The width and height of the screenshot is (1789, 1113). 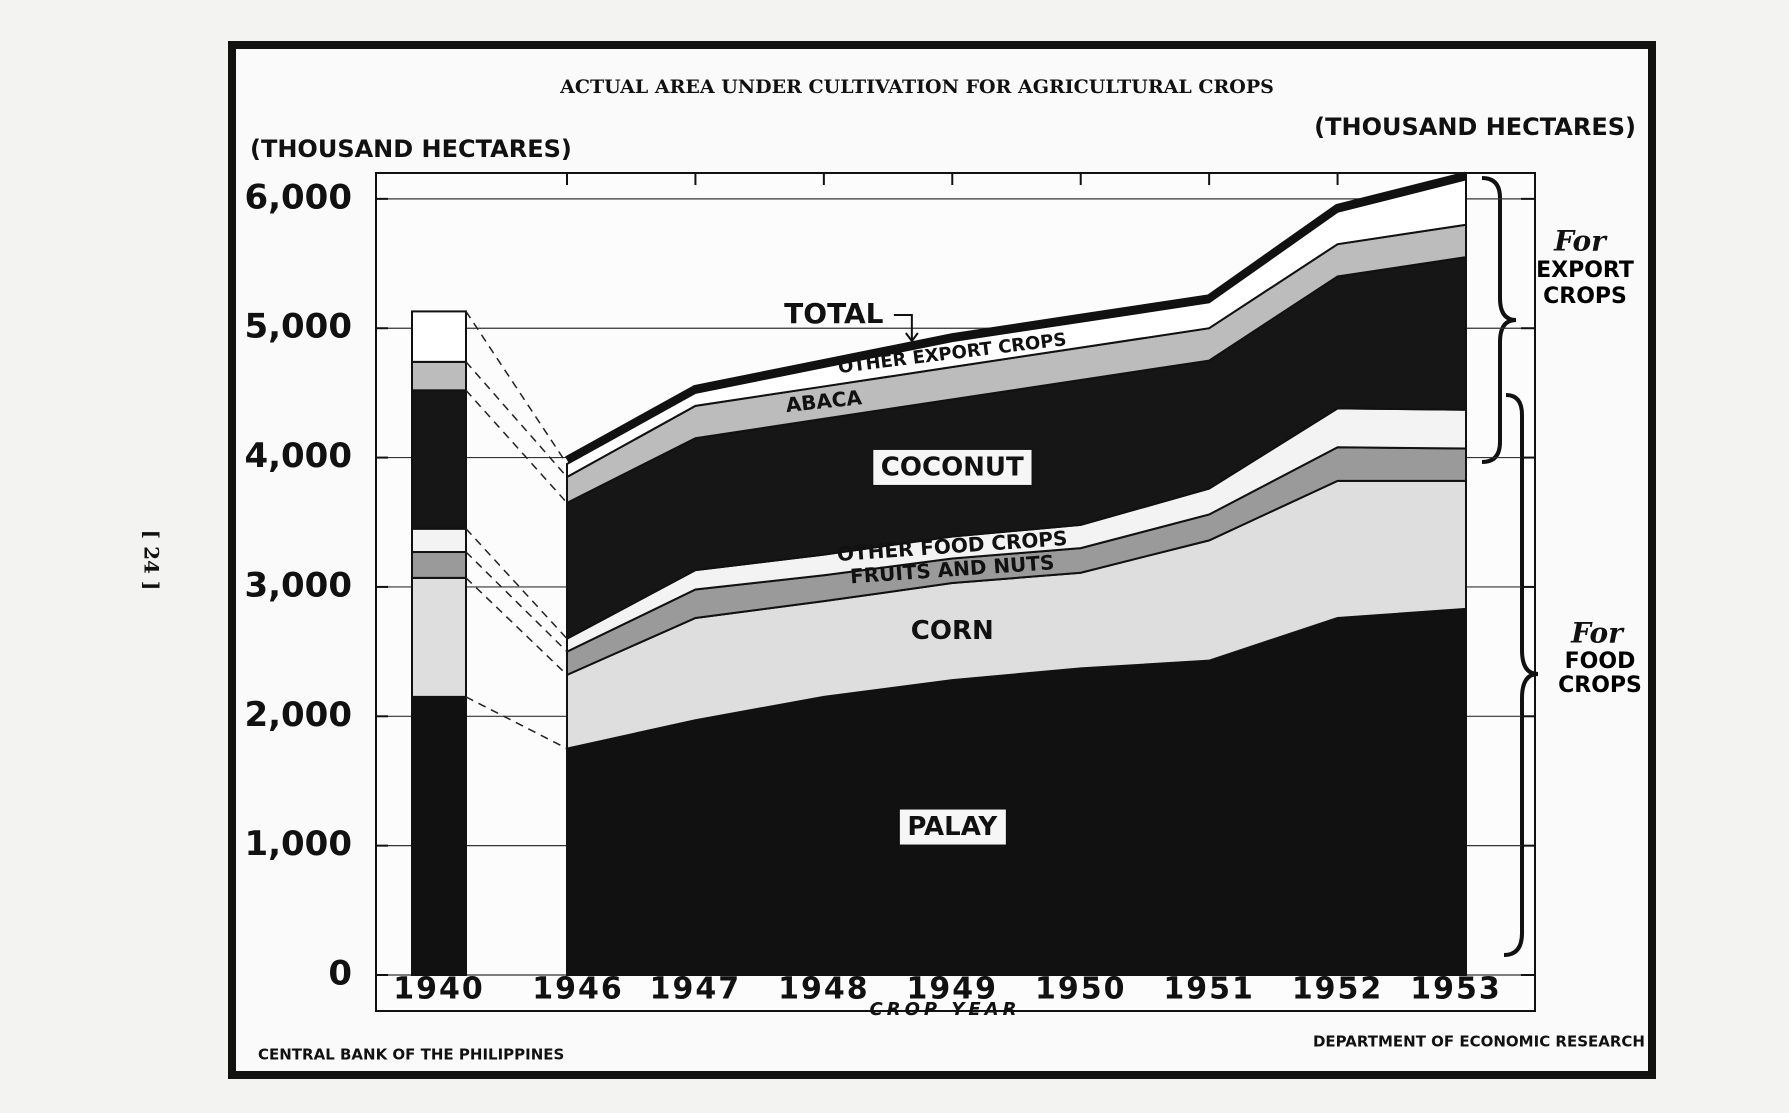 I want to click on x-tick-label: 1947, so click(x=696, y=989).